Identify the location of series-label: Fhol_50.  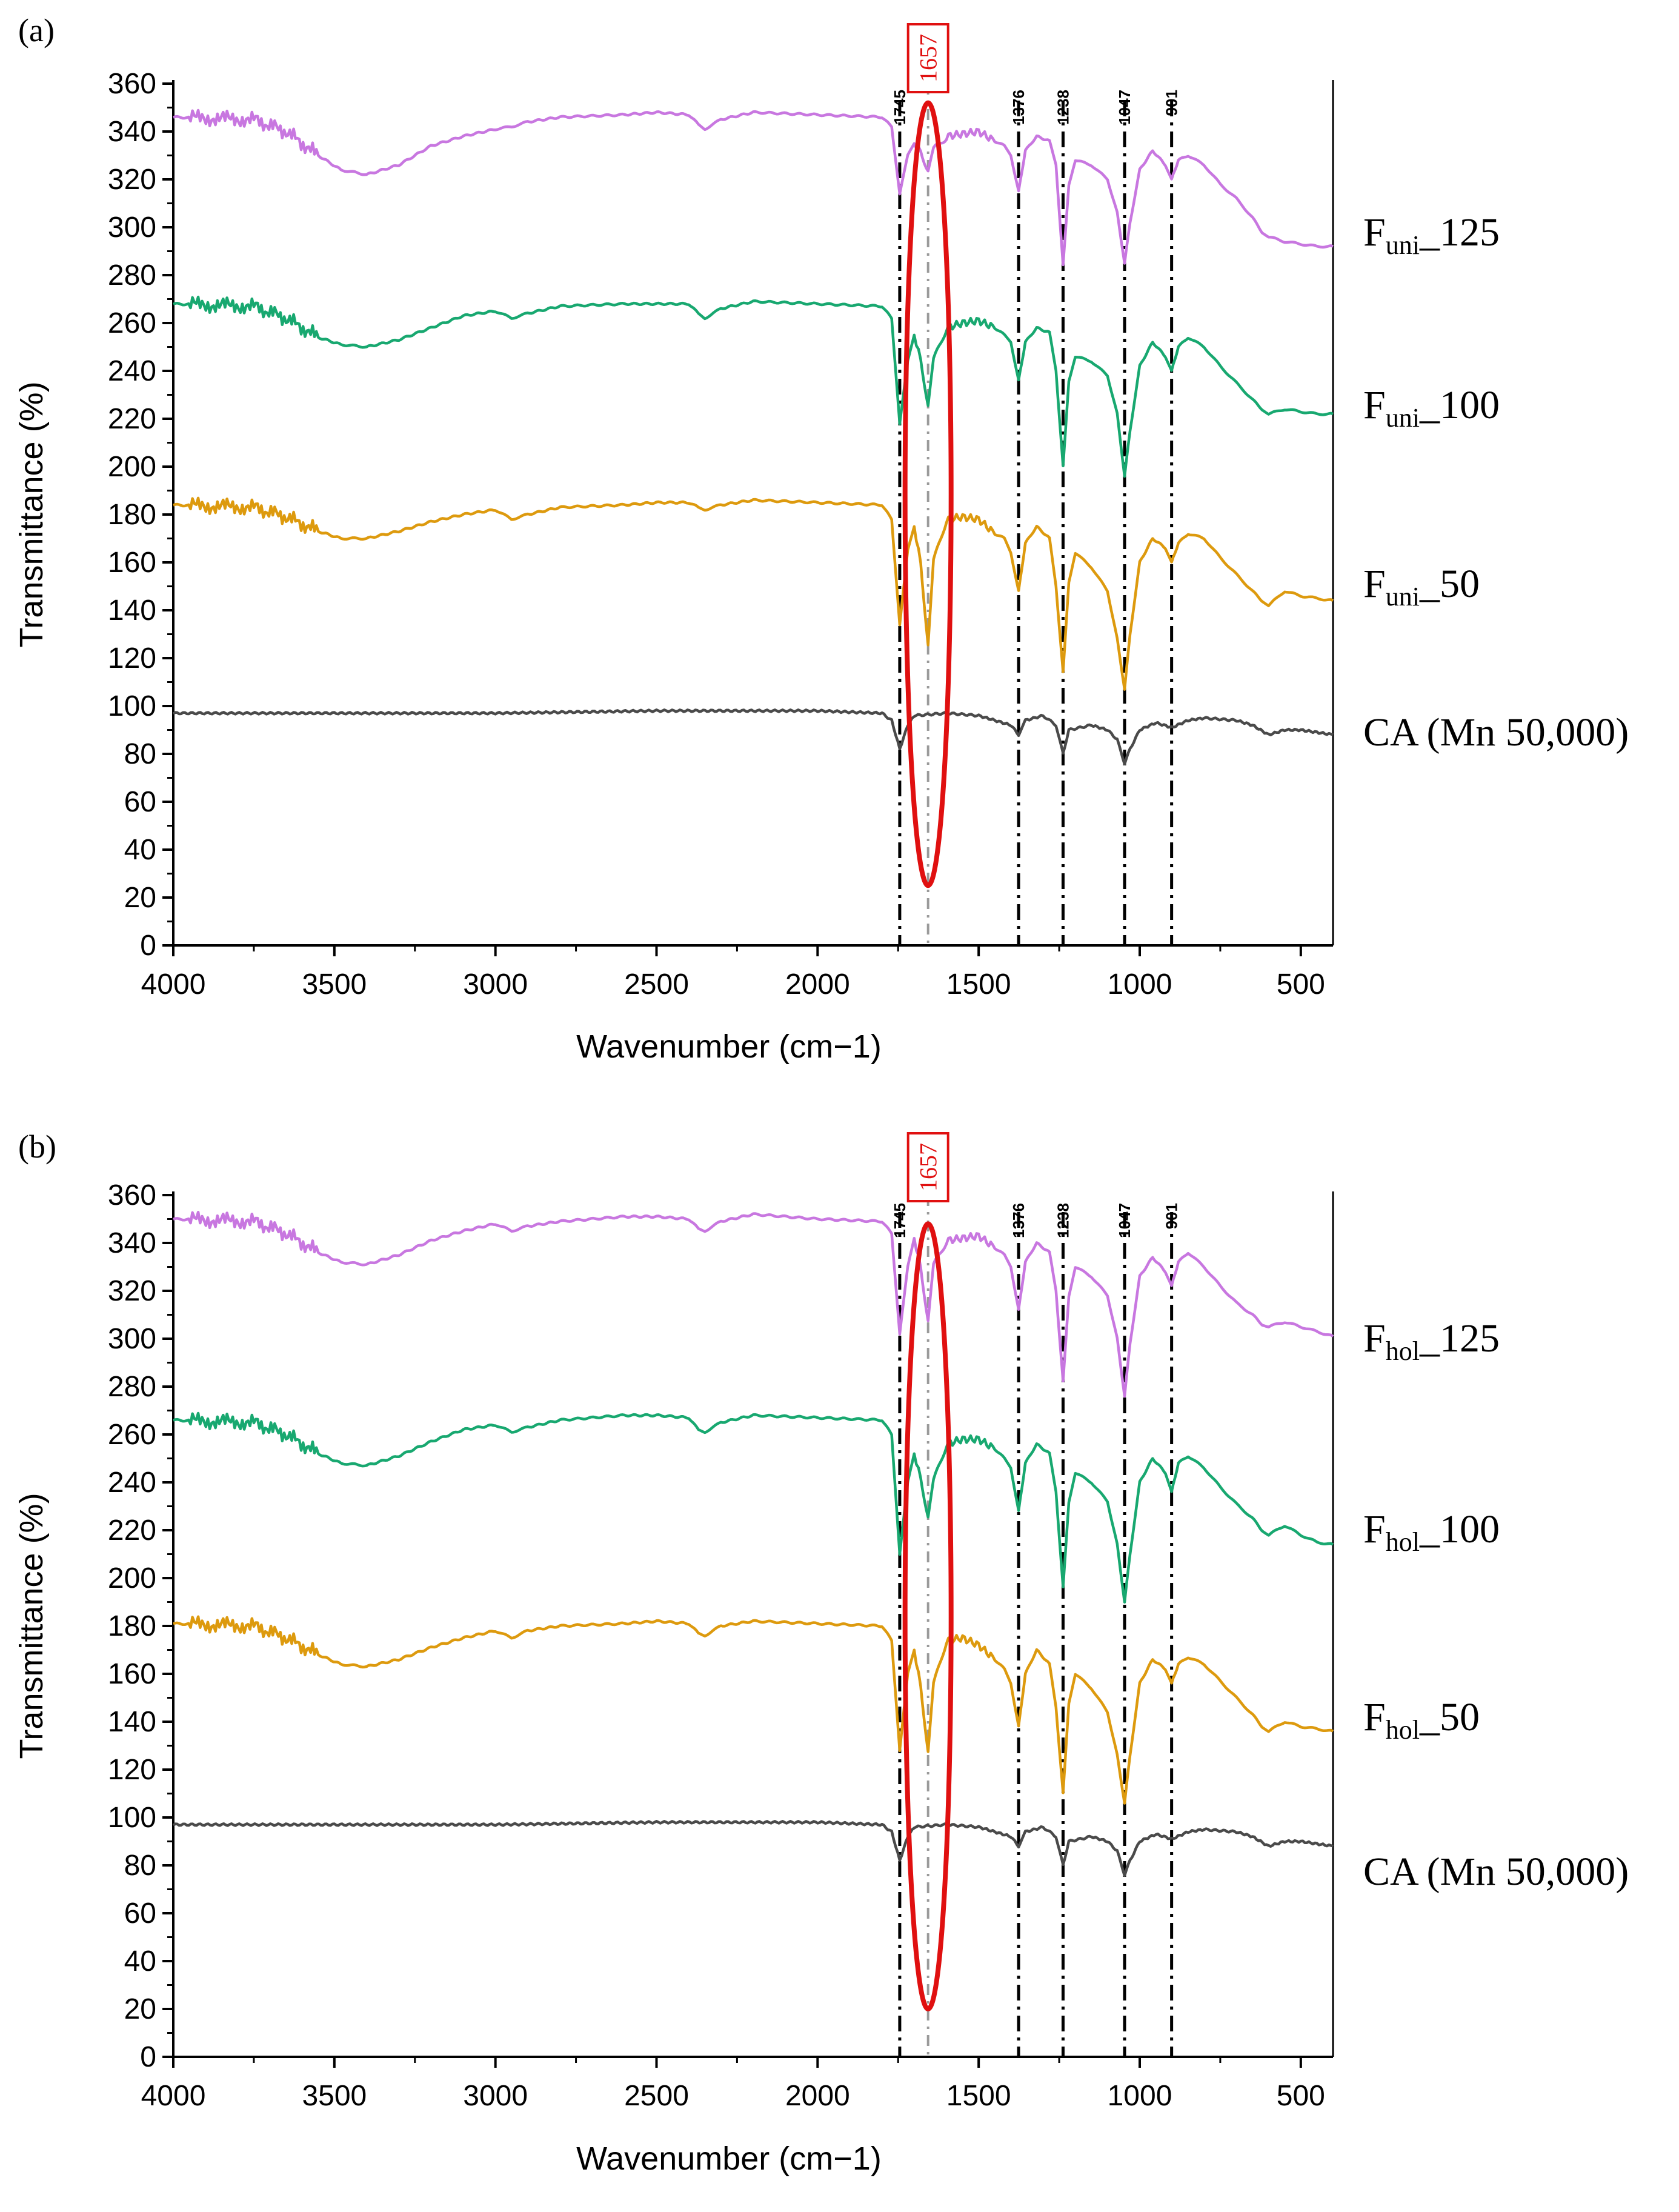
(1422, 1720).